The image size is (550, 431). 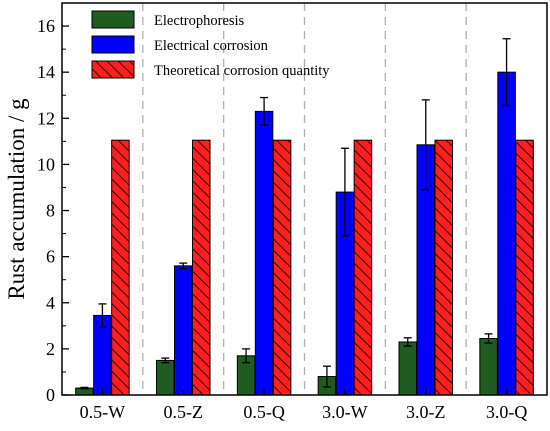 I want to click on x-tick-label: 0.5-Z, so click(x=184, y=412).